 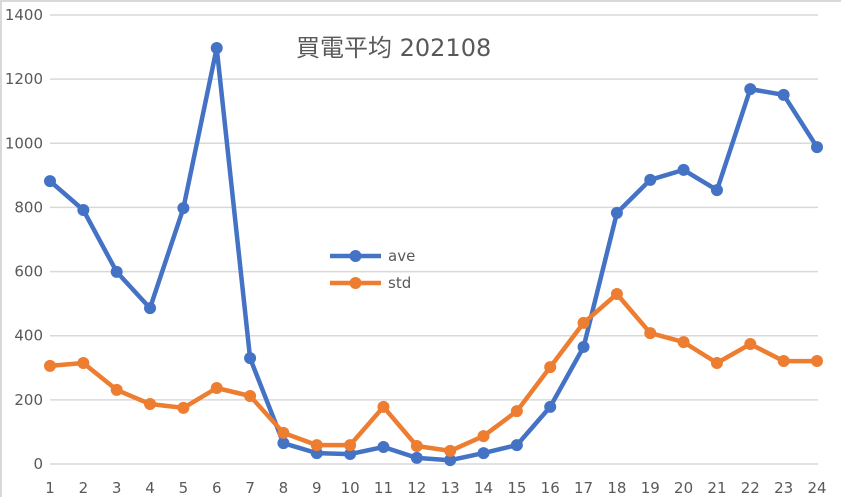 What do you see at coordinates (383, 488) in the screenshot?
I see `x-tick-label: 11` at bounding box center [383, 488].